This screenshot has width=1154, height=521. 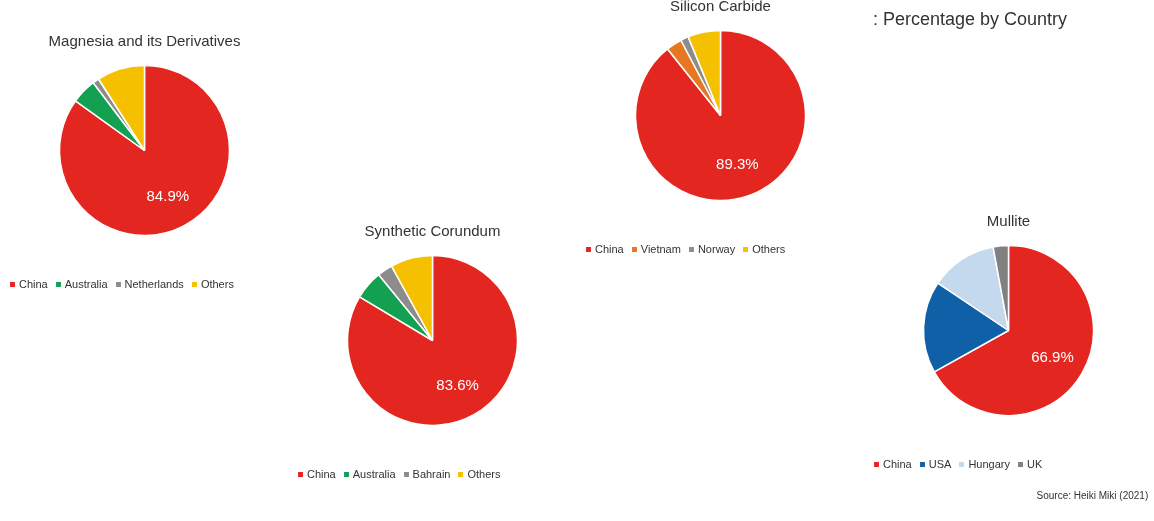 What do you see at coordinates (716, 249) in the screenshot?
I see `legend-label: Norway` at bounding box center [716, 249].